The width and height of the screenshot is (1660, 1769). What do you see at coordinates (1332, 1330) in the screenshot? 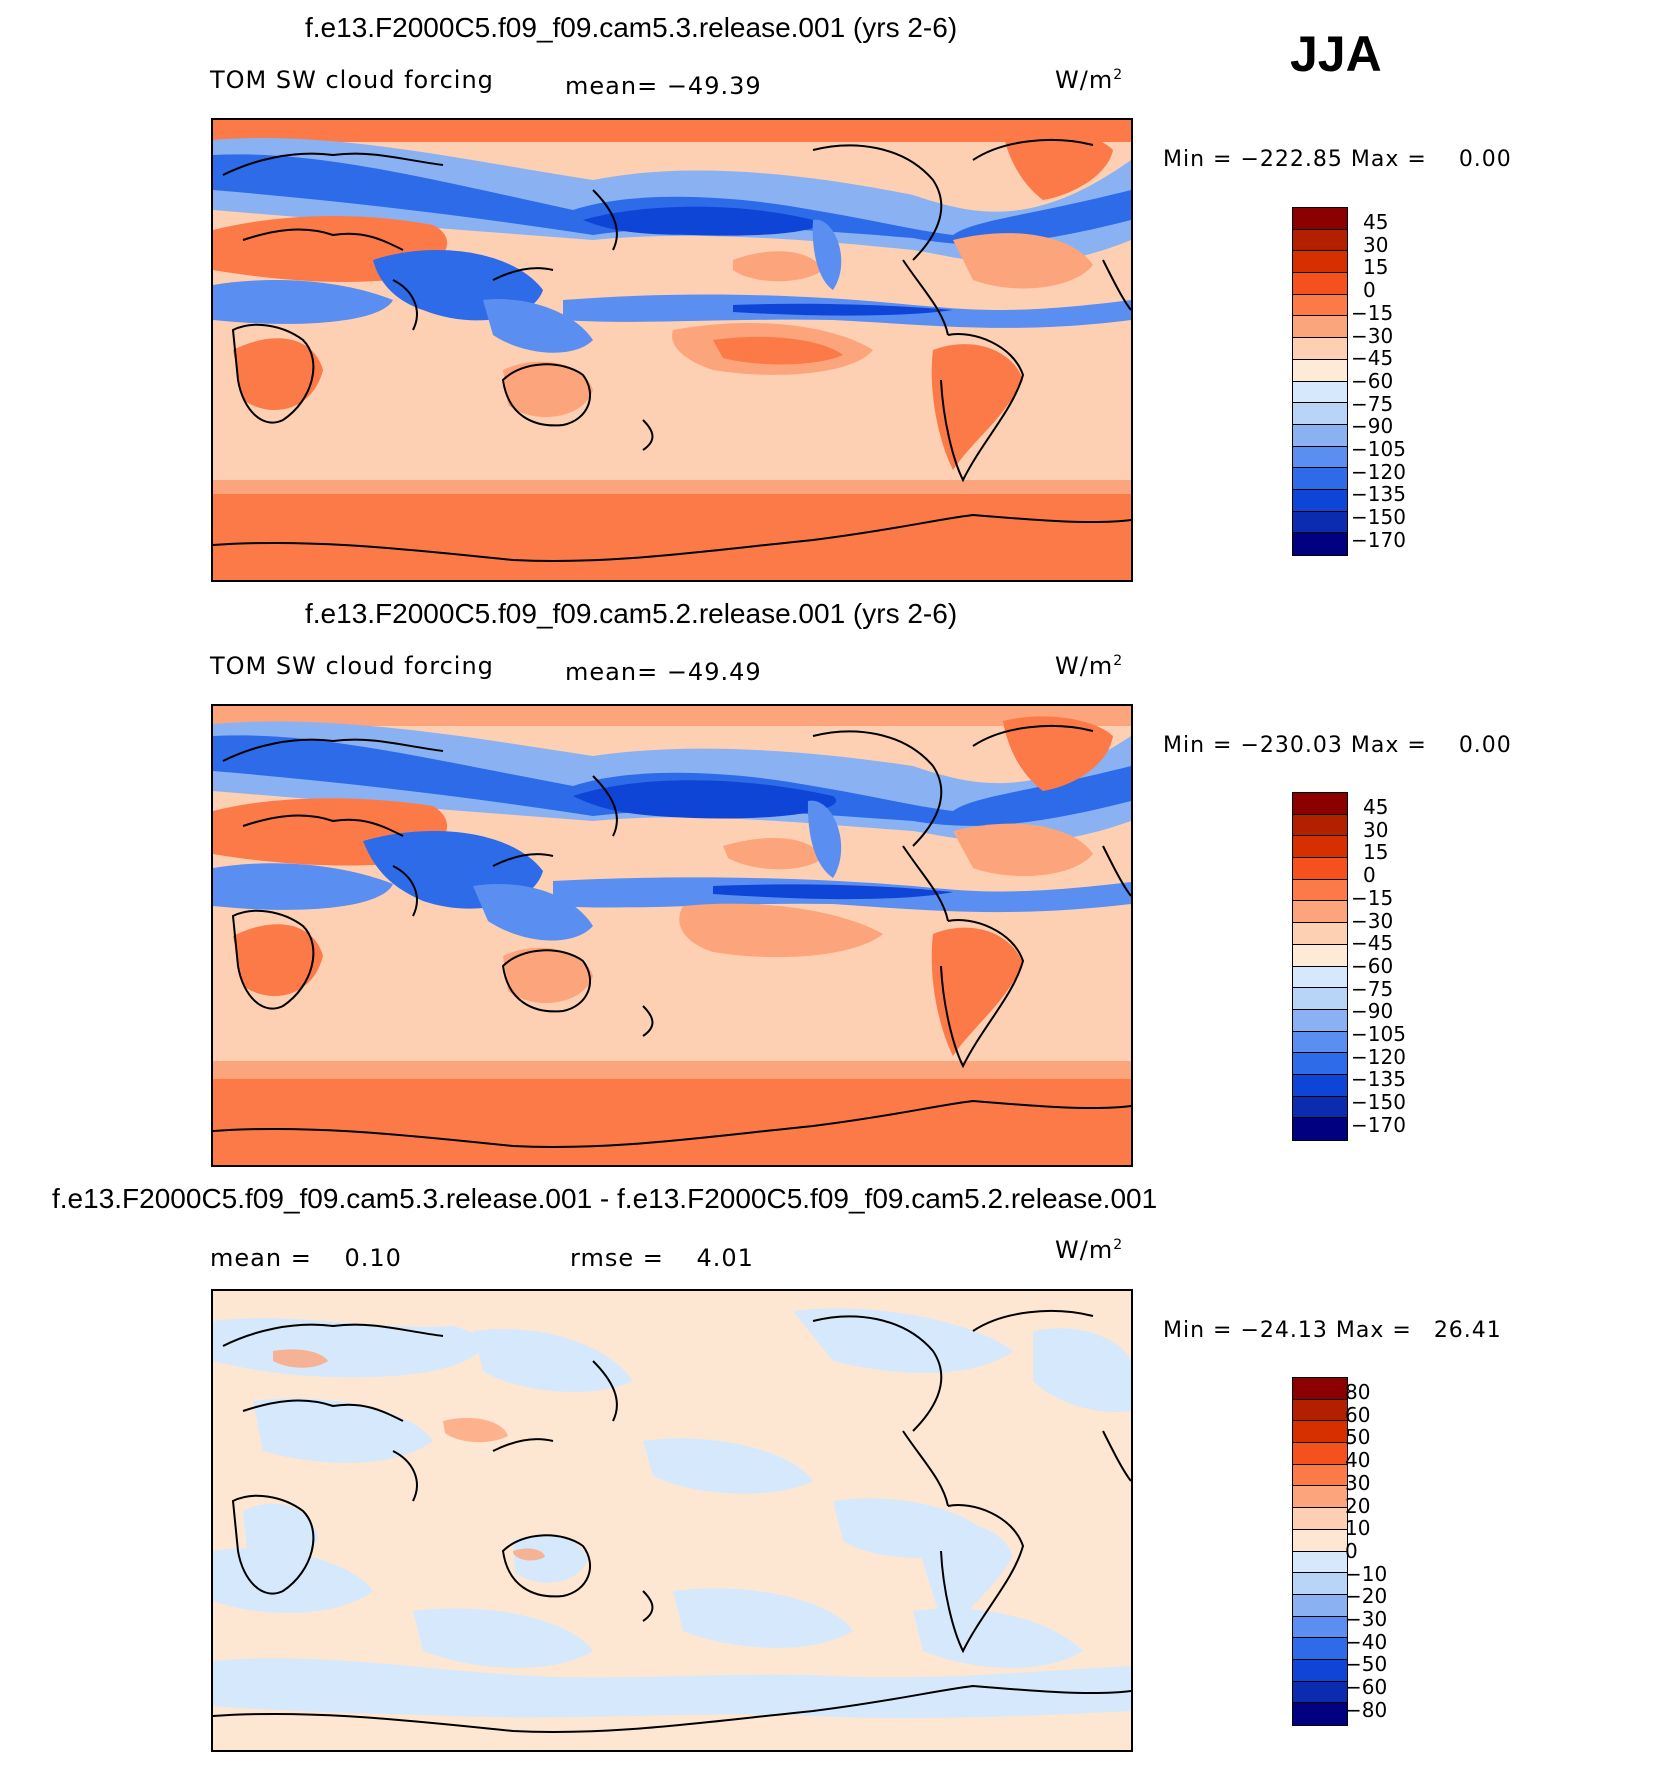
I see `panel3-minmax: Min = −24.13 Max = 26.41` at bounding box center [1332, 1330].